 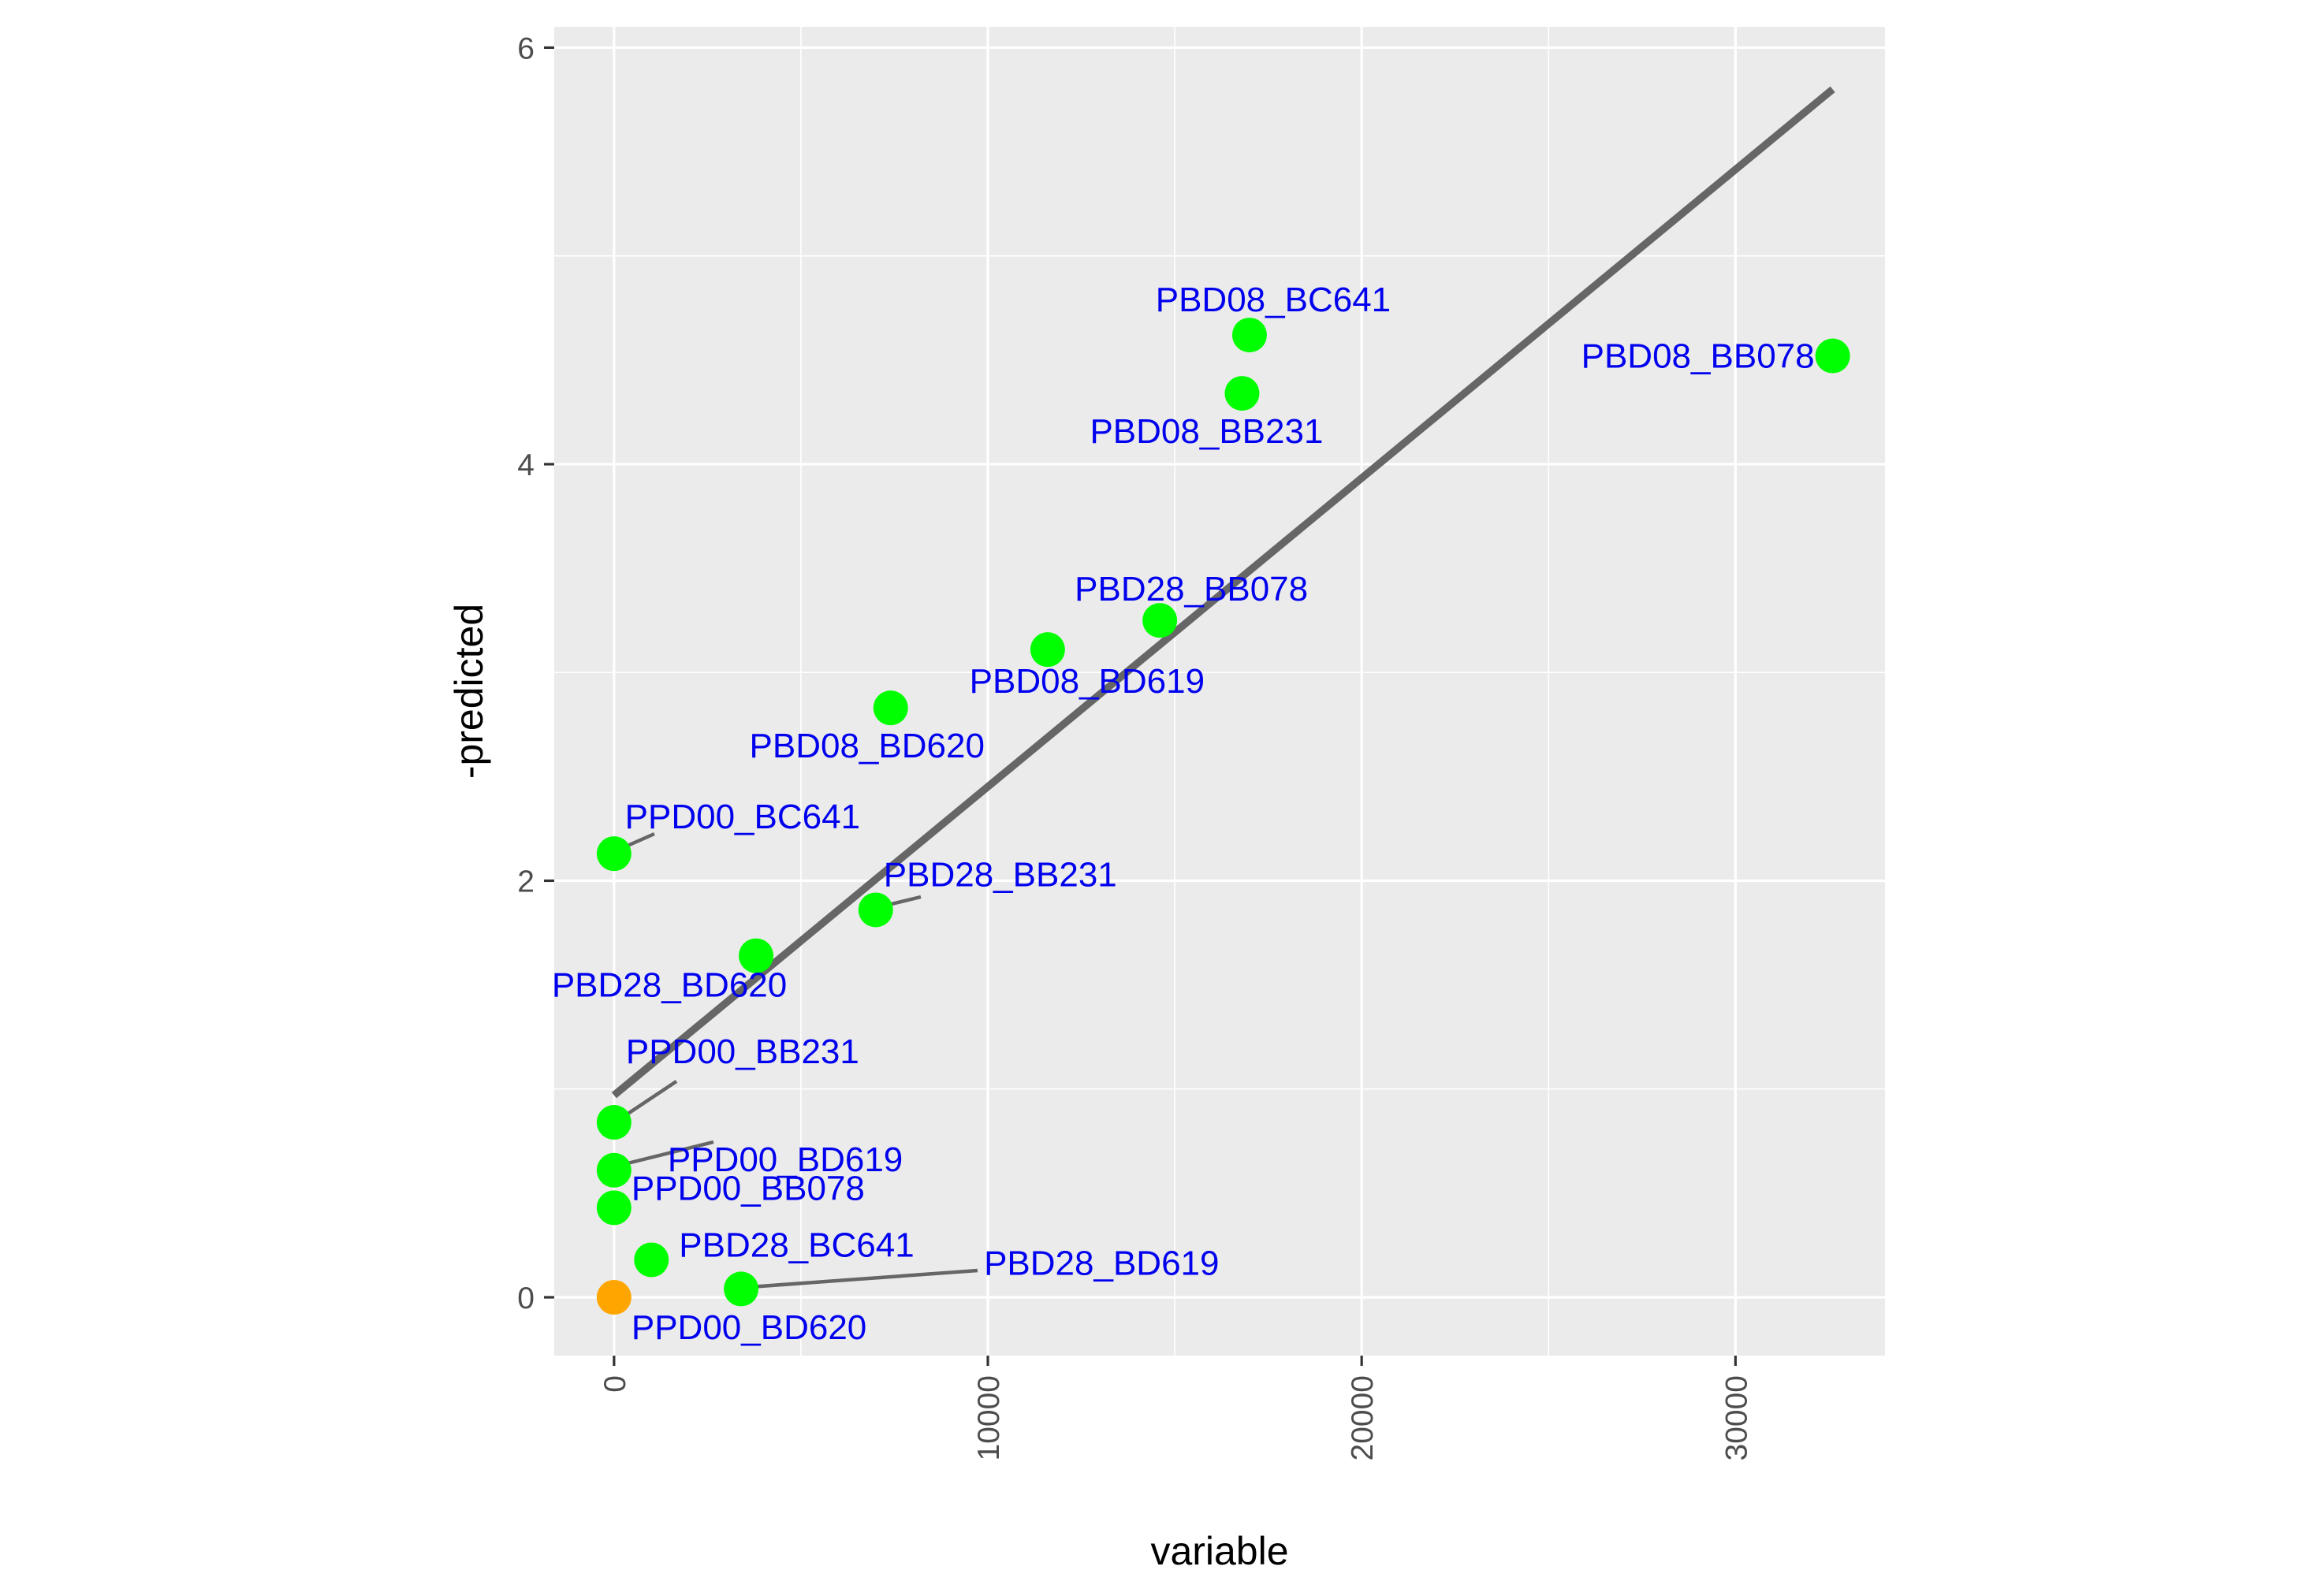 I want to click on y-tick-label: 4, so click(x=526, y=465).